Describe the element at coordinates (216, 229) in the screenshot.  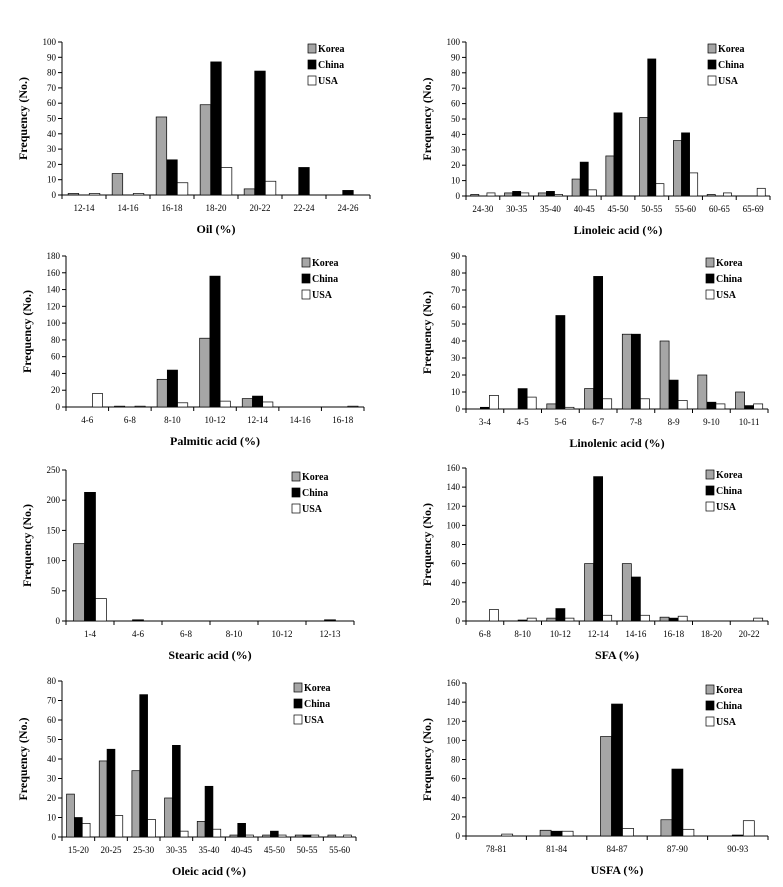
I see `x-axis-title: Oil (%)` at that location.